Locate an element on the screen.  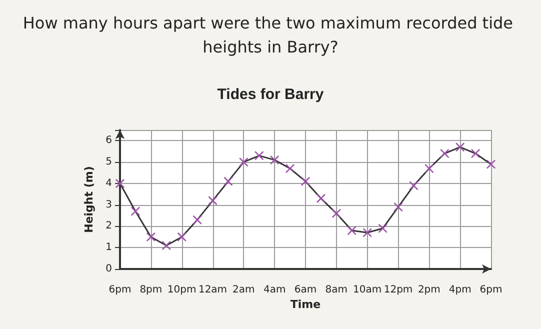
x-tick-label: 10pm is located at coordinates (181, 290).